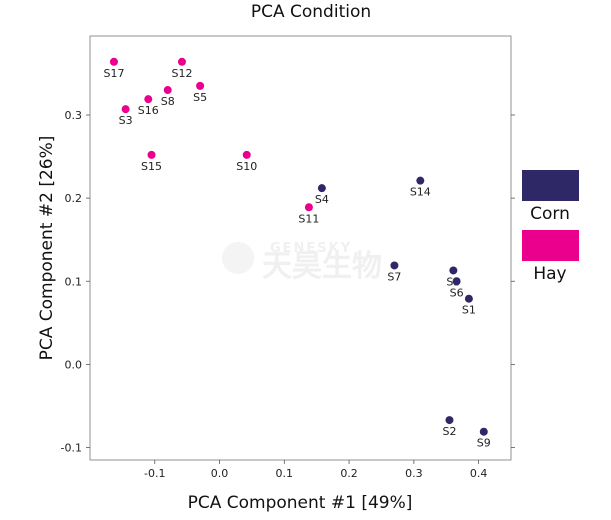 This screenshot has height=520, width=611. Describe the element at coordinates (322, 199) in the screenshot. I see `point-label: S4` at that location.